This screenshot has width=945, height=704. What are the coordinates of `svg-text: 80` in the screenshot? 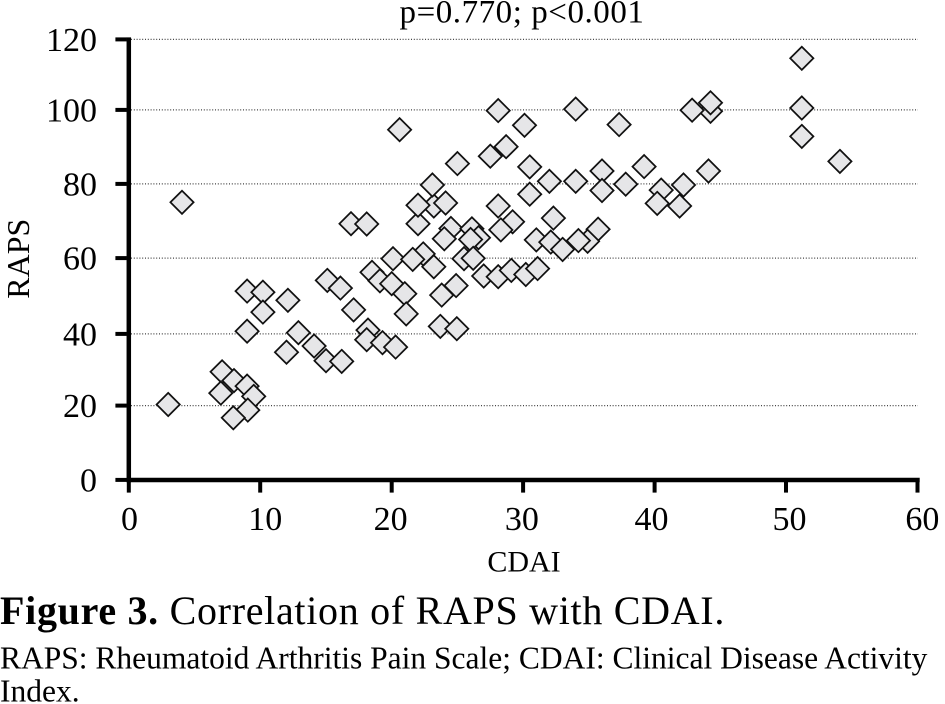 It's located at (80, 184).